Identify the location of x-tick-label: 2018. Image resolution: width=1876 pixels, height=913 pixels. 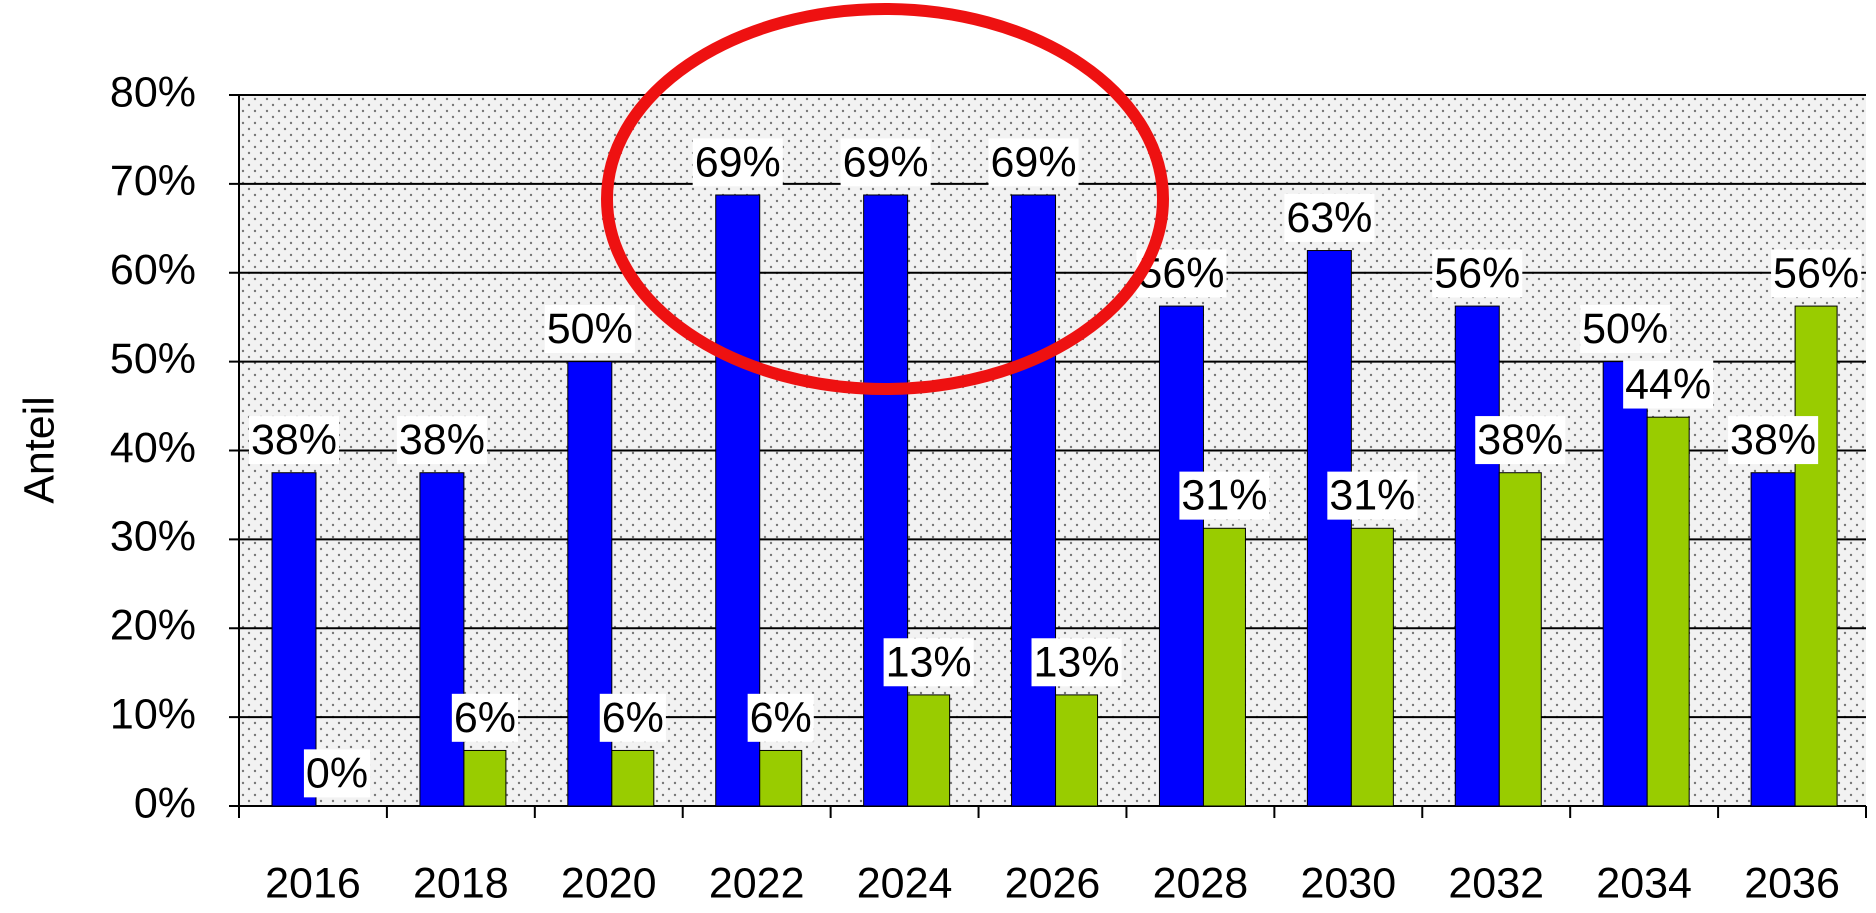
(461, 883).